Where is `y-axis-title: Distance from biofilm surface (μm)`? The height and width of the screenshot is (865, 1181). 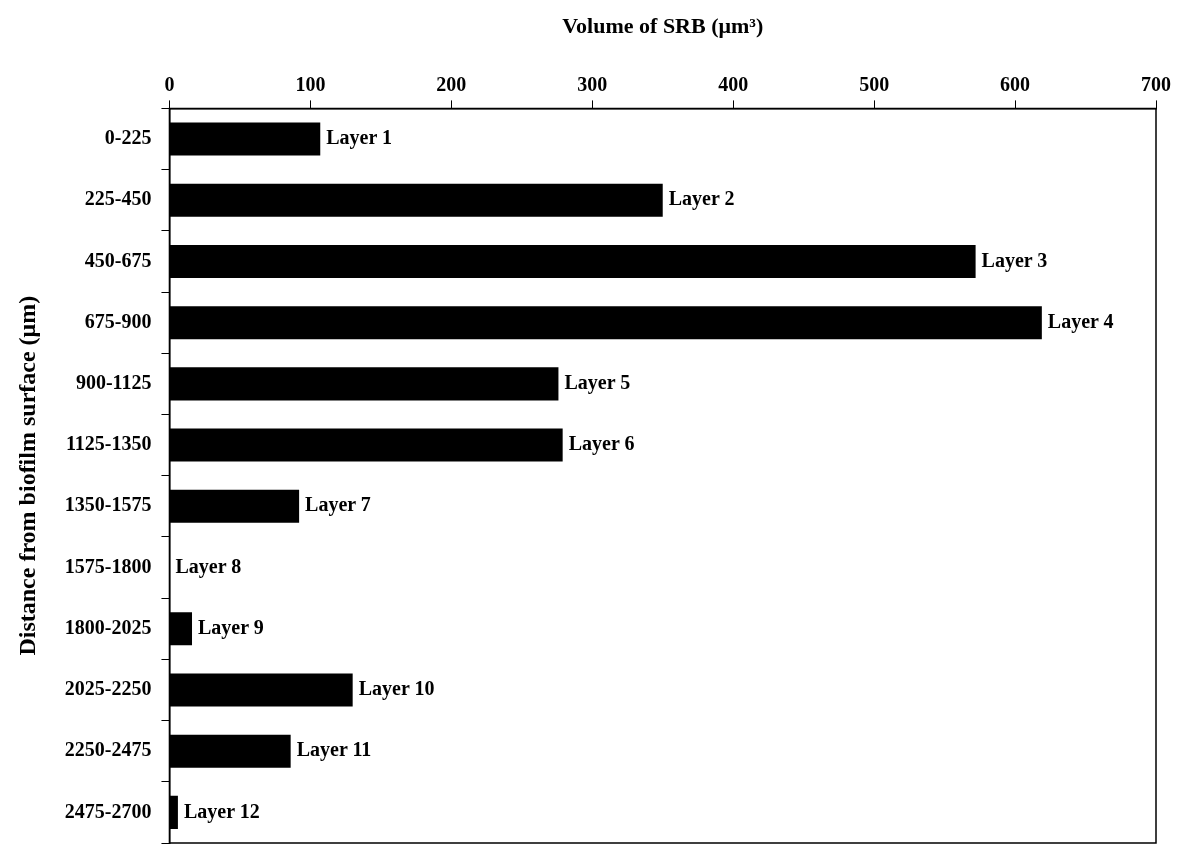 y-axis-title: Distance from biofilm surface (μm) is located at coordinates (26, 475).